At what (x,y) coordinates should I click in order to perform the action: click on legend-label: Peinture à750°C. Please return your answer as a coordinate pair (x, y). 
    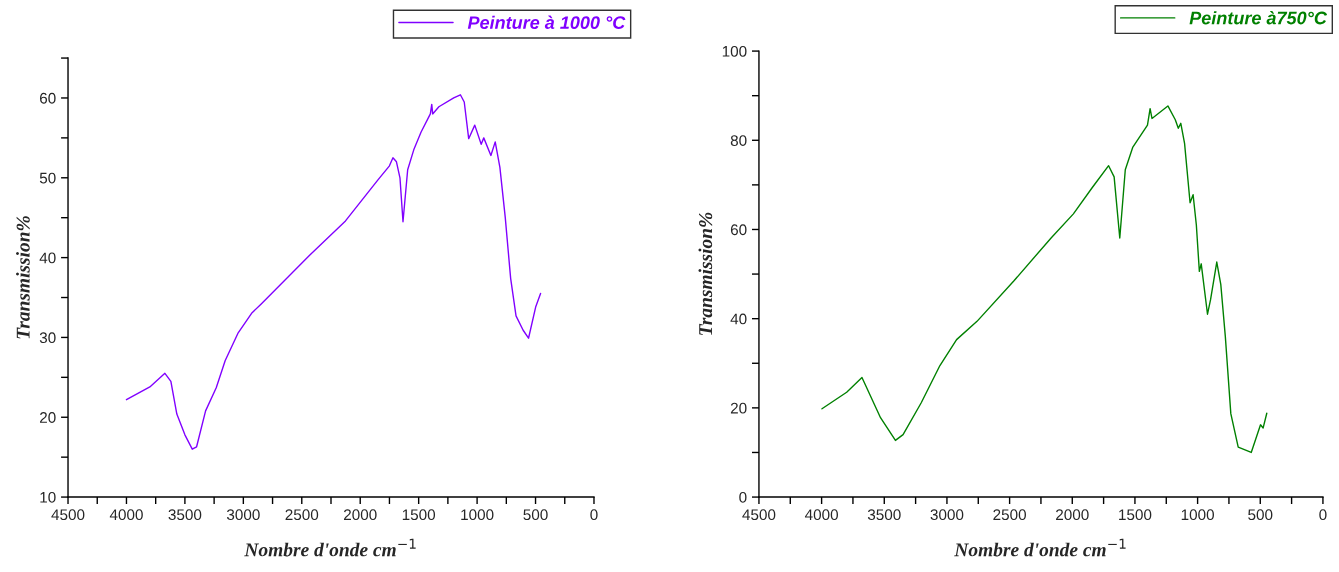
    Looking at the image, I should click on (1258, 17).